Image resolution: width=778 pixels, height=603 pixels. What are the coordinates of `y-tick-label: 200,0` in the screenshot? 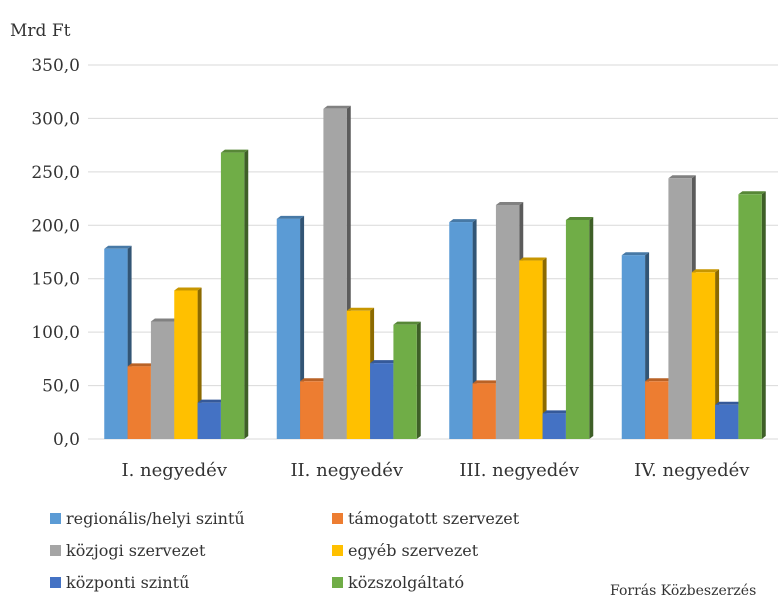 It's located at (55, 226).